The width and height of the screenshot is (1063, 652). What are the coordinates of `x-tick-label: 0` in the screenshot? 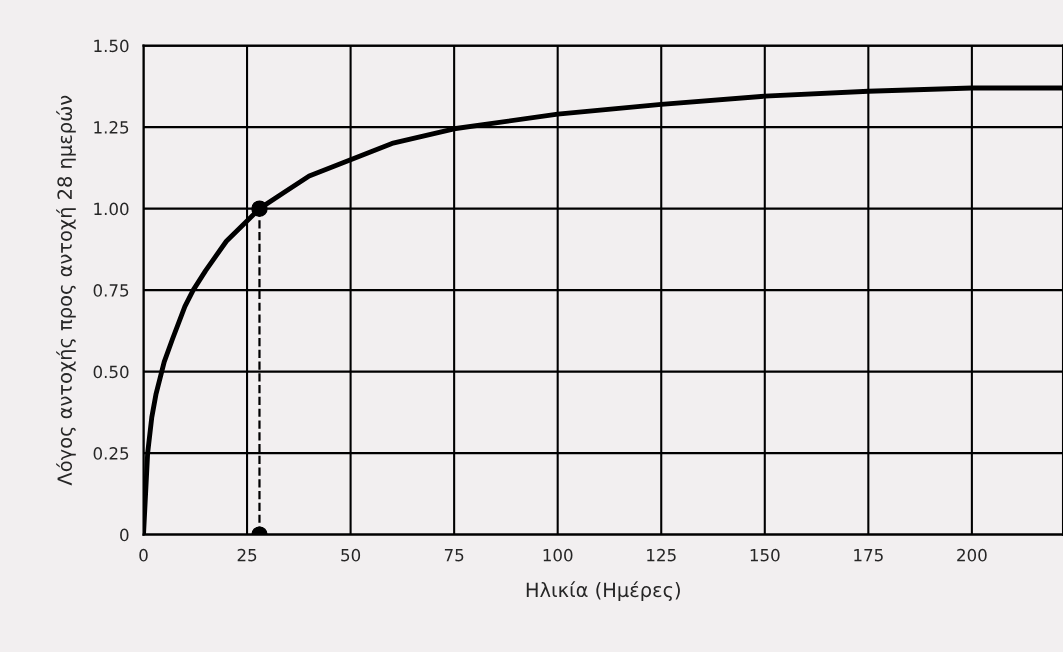 It's located at (143, 555).